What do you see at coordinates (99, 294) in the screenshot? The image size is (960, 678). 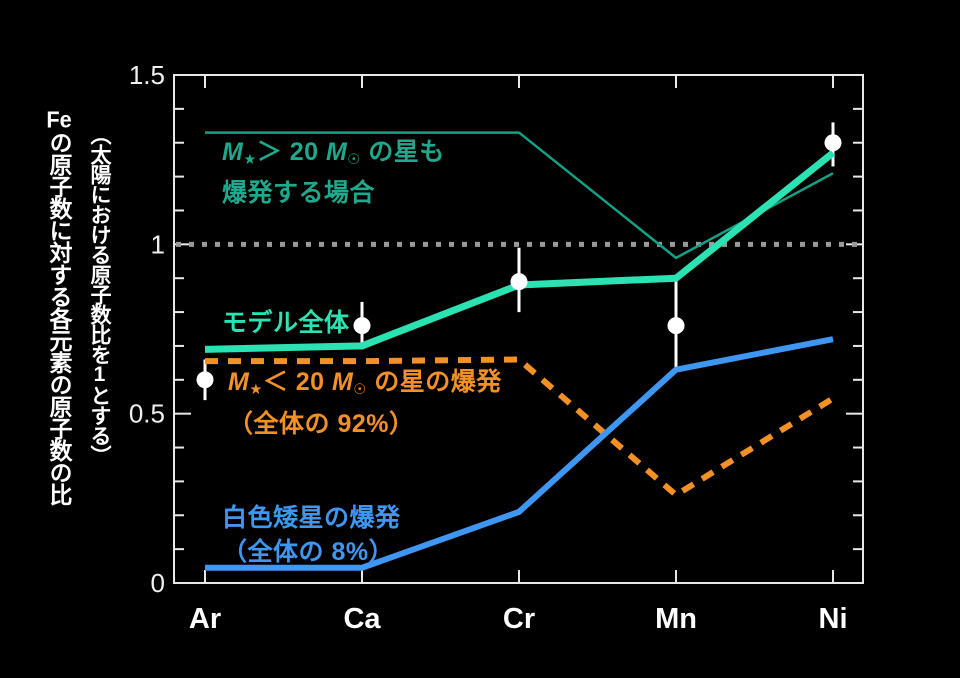 I see `y-axis-label-paren: （太陽における原子数比を1とする）` at bounding box center [99, 294].